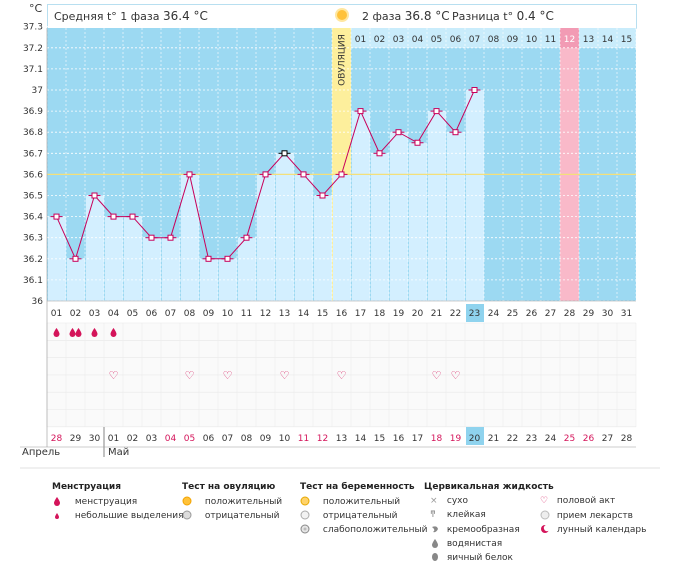 The width and height of the screenshot is (675, 587). I want to click on current-date-marker, so click(475, 436).